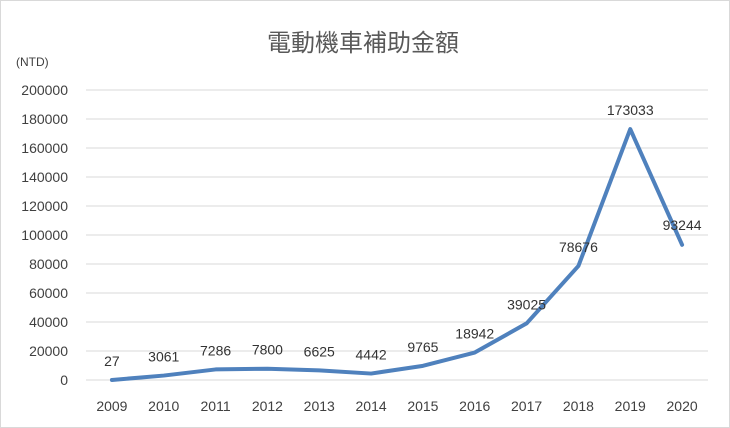 The height and width of the screenshot is (428, 730). Describe the element at coordinates (44, 148) in the screenshot. I see `y-tick-label: 160000` at that location.